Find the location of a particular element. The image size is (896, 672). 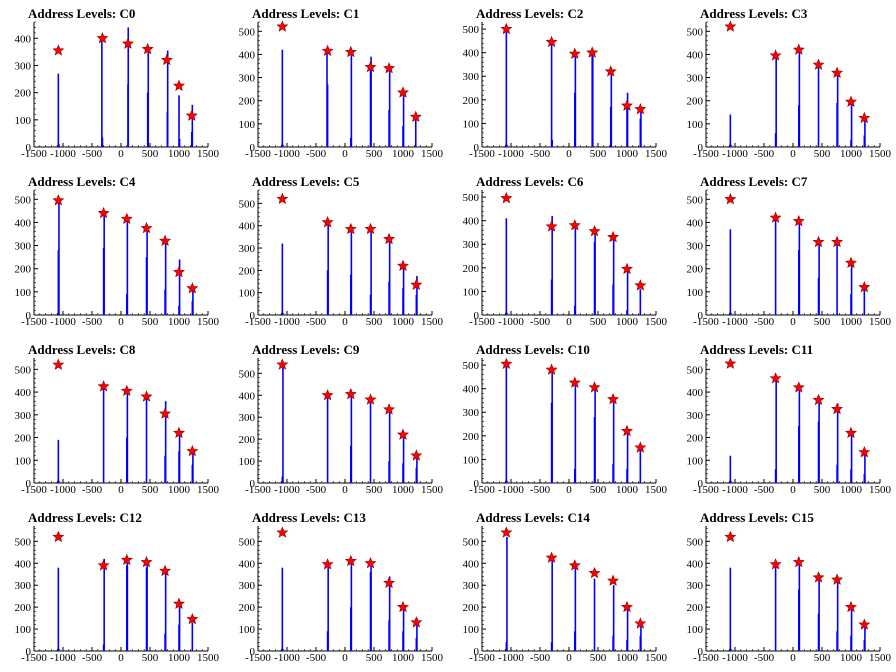

chart-title: Address Levels: C11 is located at coordinates (757, 349).